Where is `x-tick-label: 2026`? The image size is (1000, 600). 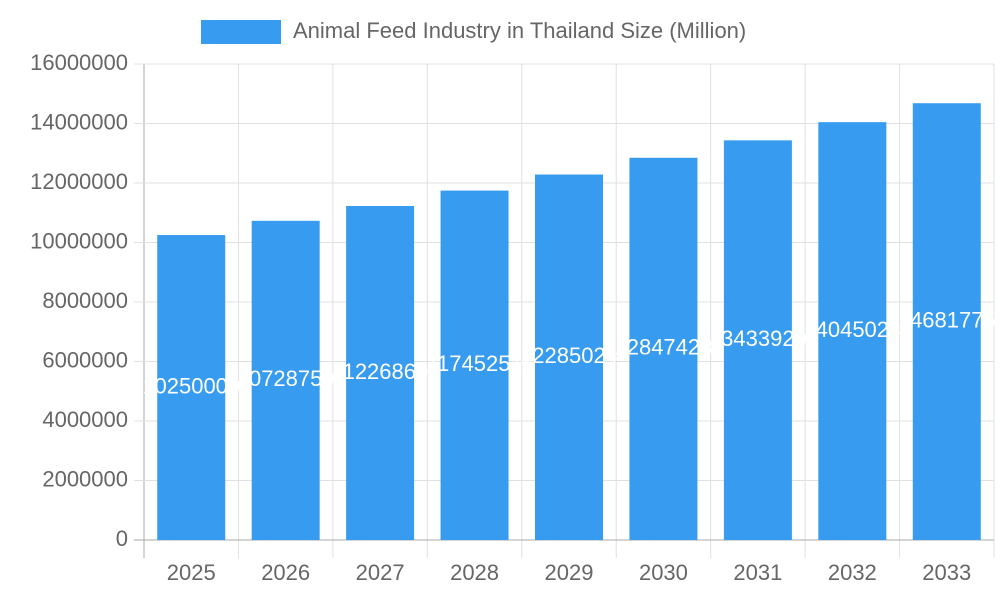 x-tick-label: 2026 is located at coordinates (285, 572).